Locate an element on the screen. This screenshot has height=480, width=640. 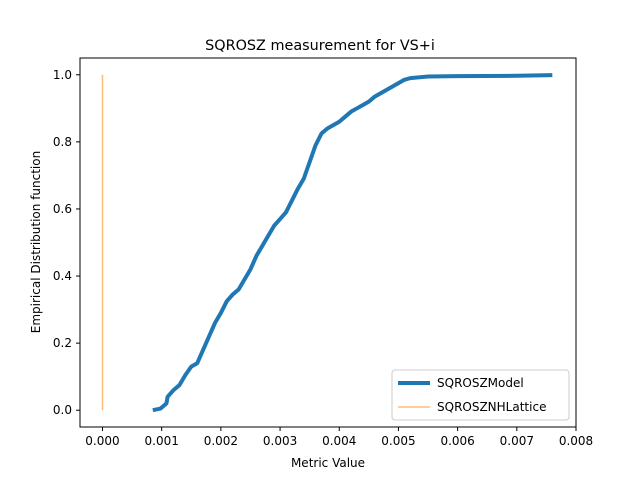
legend: SQROSZModel SQROSZNHLattice is located at coordinates (480, 395).